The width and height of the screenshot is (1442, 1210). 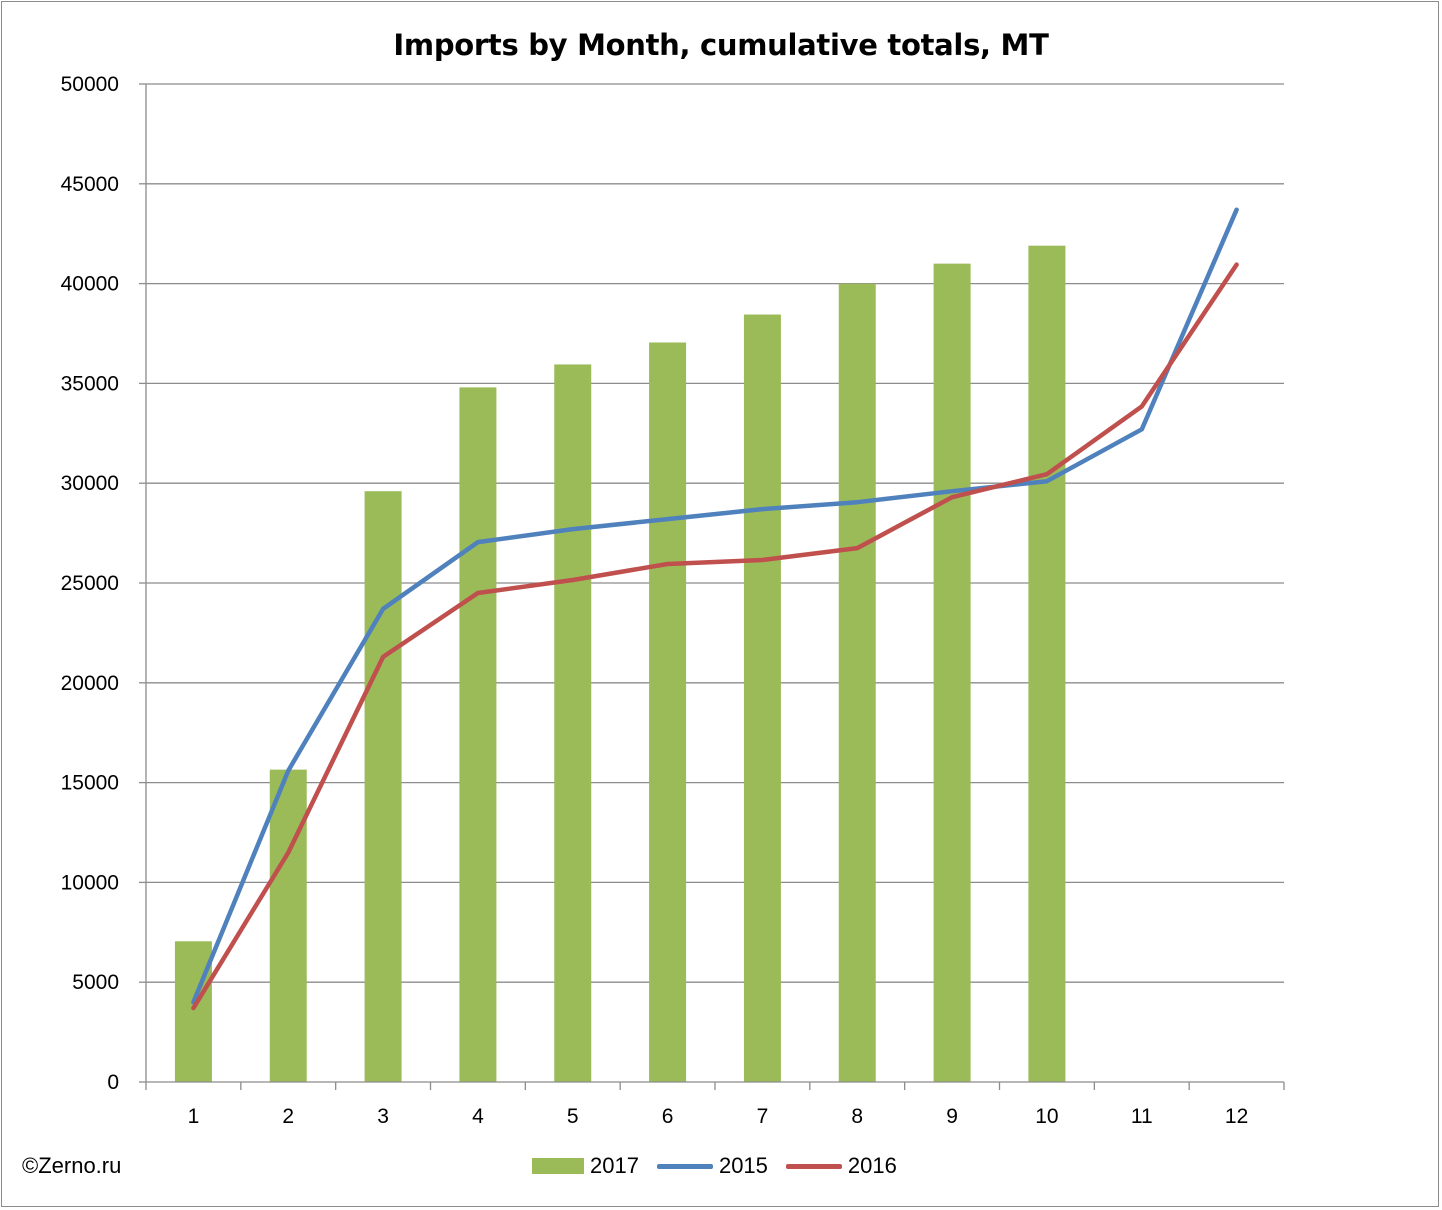 I want to click on x-tick-label: 2, so click(x=288, y=1116).